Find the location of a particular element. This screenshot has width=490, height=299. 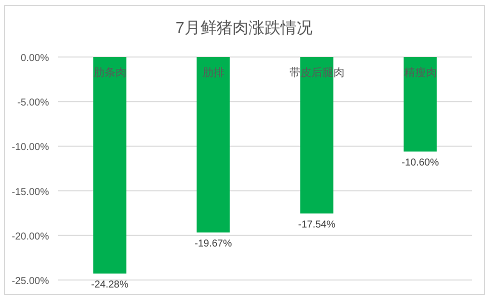

data-label: -10.60% is located at coordinates (420, 163).